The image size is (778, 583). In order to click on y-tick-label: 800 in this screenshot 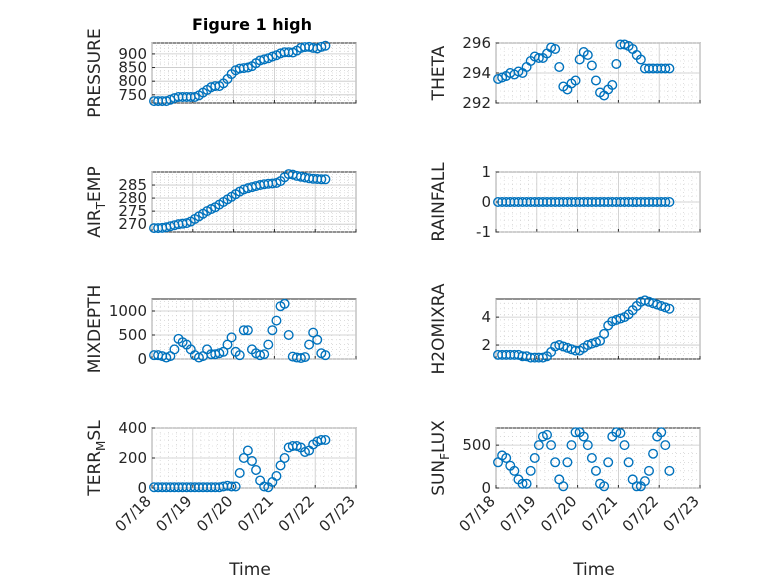, I will do `click(132, 81)`.